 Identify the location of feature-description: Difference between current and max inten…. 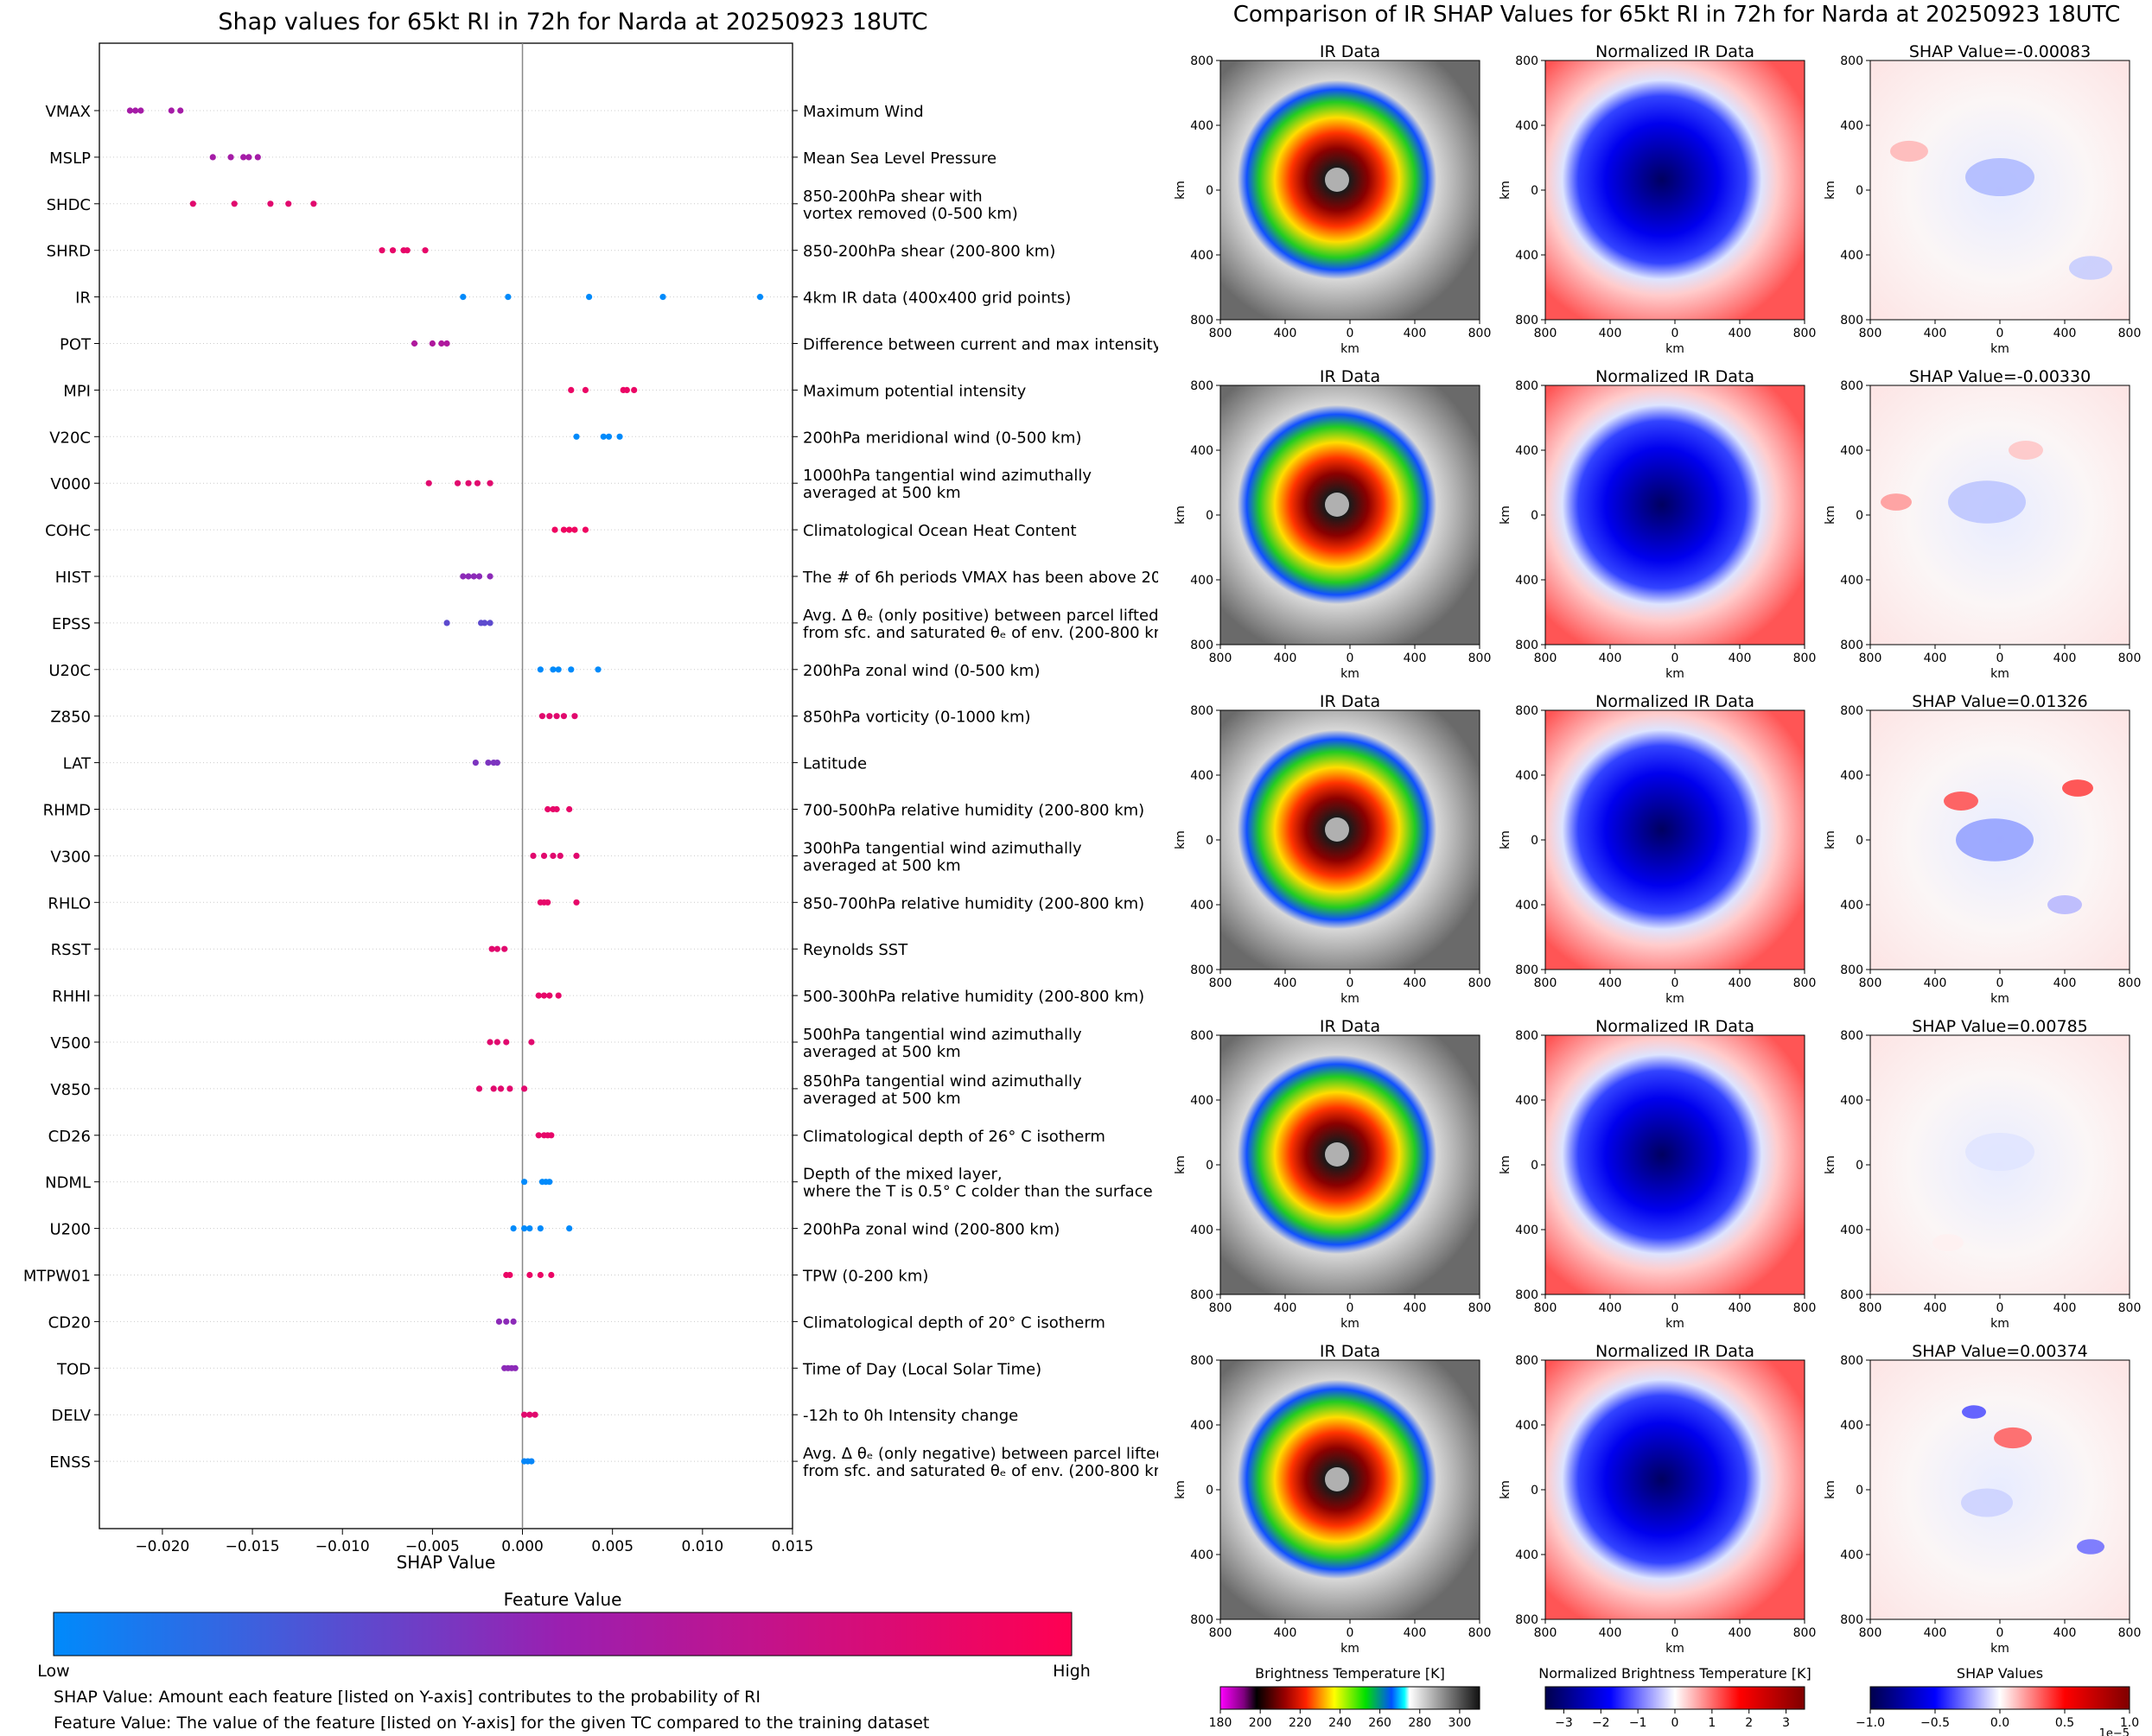
(981, 345).